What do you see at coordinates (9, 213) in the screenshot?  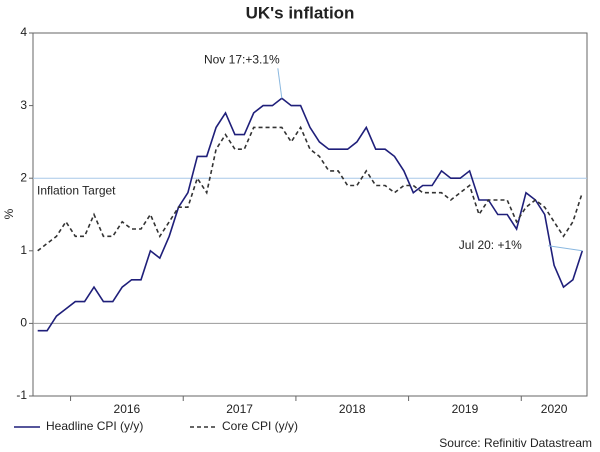 I see `y-axis-label: %` at bounding box center [9, 213].